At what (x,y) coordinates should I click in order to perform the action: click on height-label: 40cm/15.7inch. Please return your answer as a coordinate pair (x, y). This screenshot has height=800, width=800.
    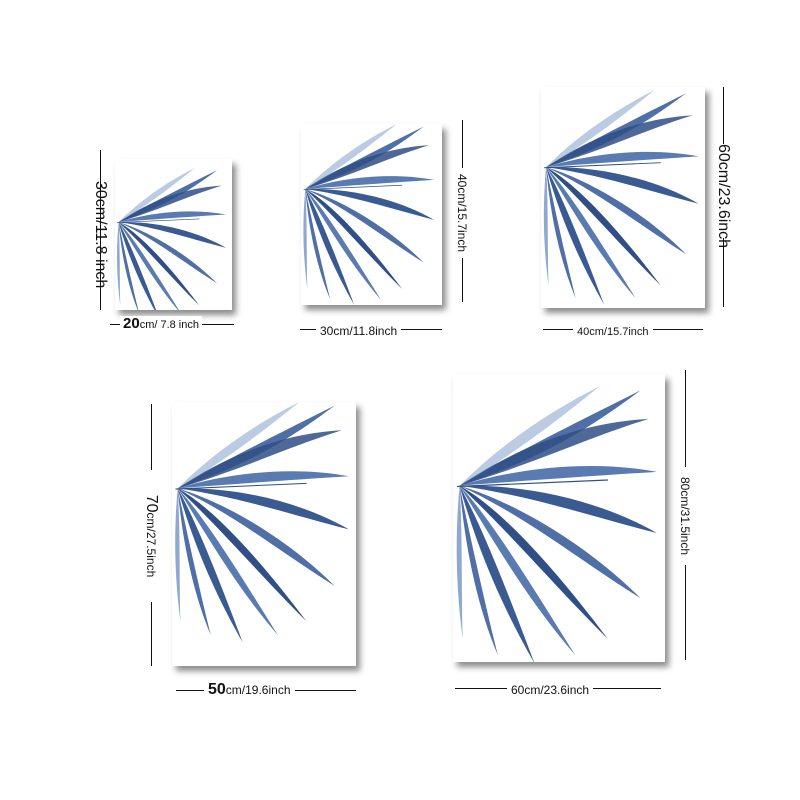
    Looking at the image, I should click on (462, 213).